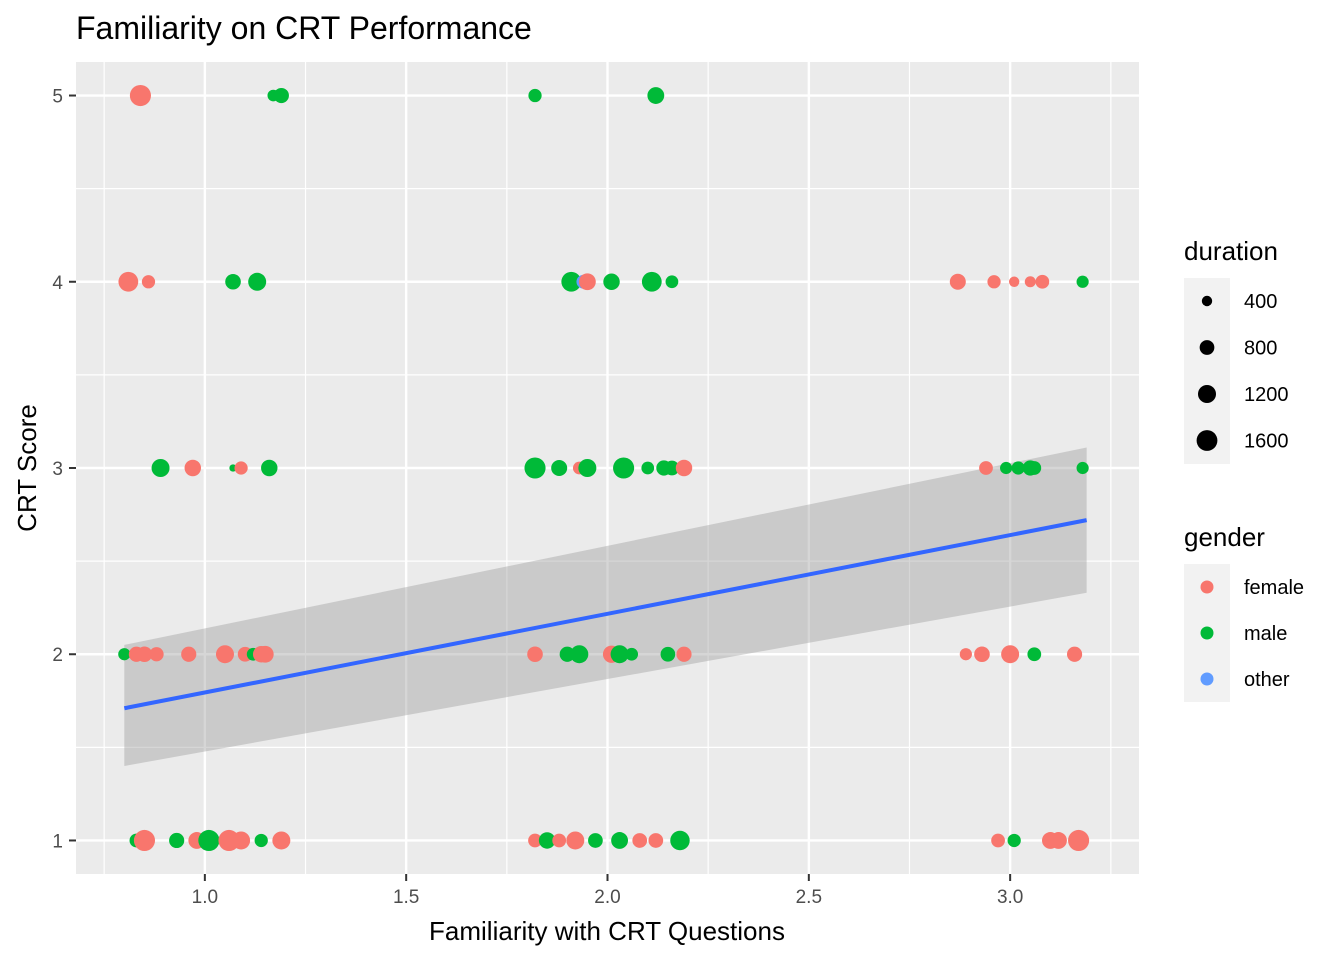 This screenshot has width=1344, height=960. Describe the element at coordinates (809, 897) in the screenshot. I see `x-tick-label: 2.5` at that location.